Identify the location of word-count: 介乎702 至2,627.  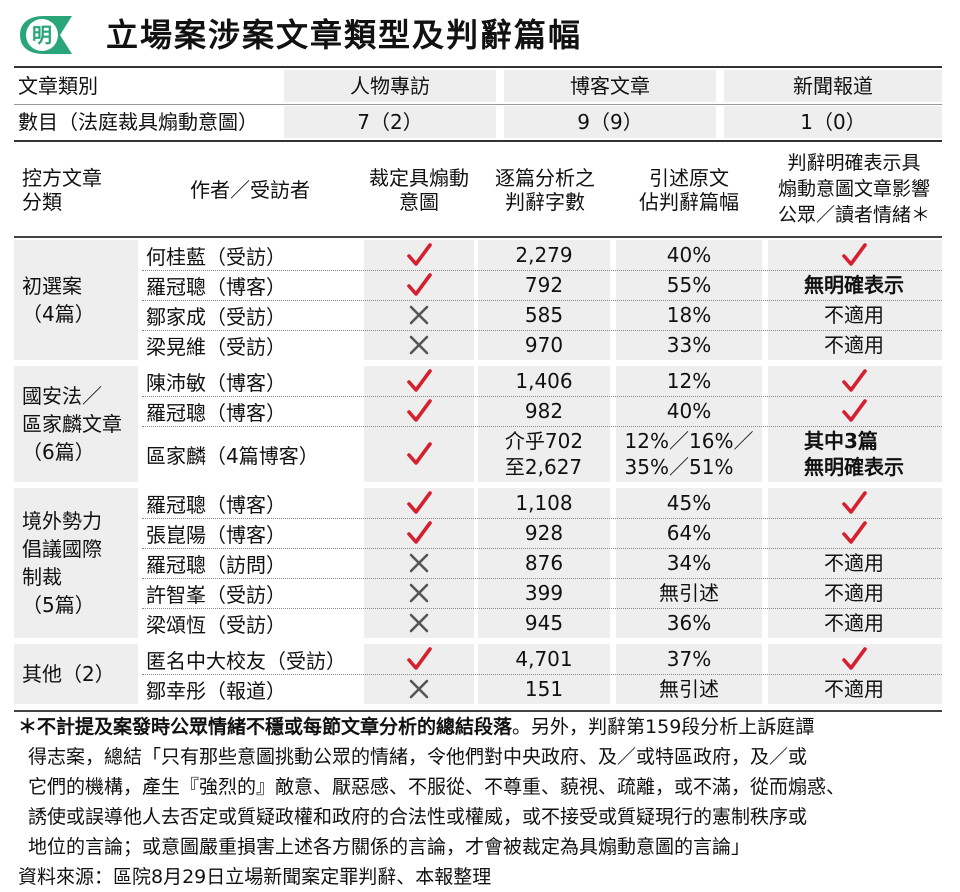
(544, 454).